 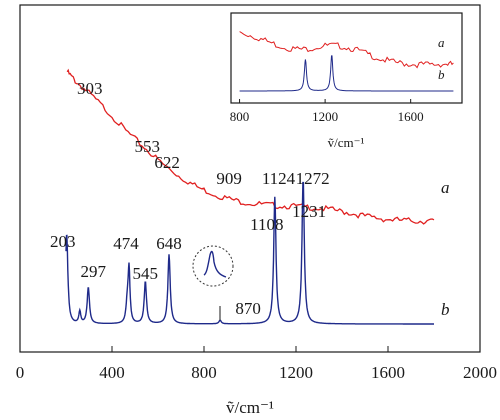 I want to click on inset-series-a-line, so click(x=346, y=50).